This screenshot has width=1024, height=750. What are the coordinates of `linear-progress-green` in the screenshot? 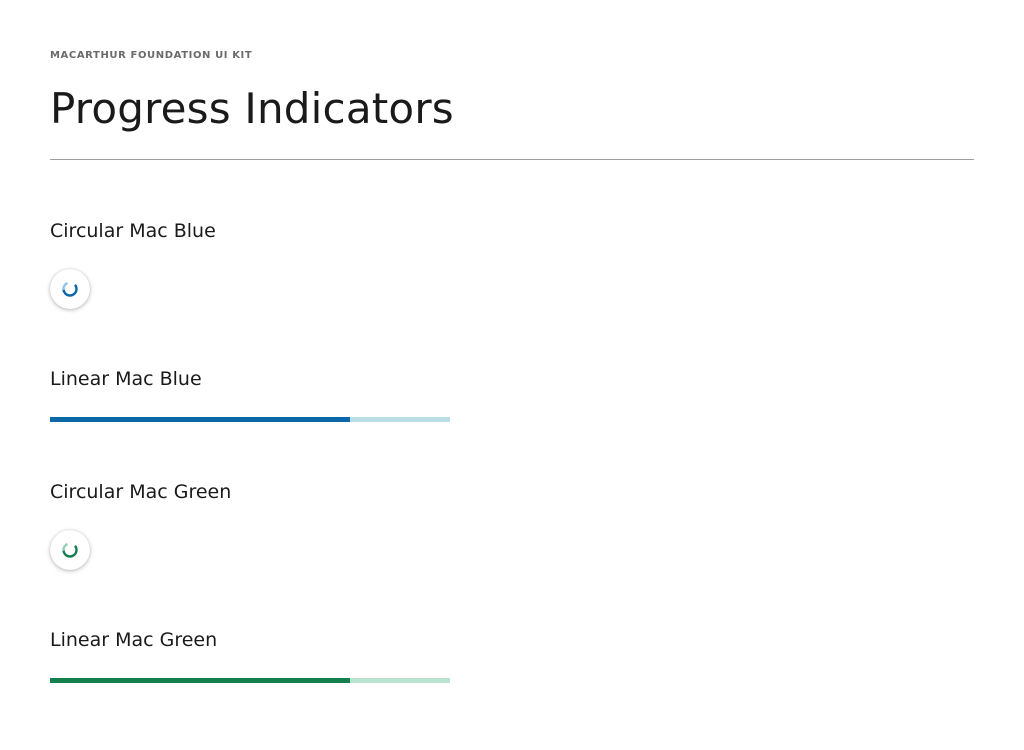 It's located at (250, 680).